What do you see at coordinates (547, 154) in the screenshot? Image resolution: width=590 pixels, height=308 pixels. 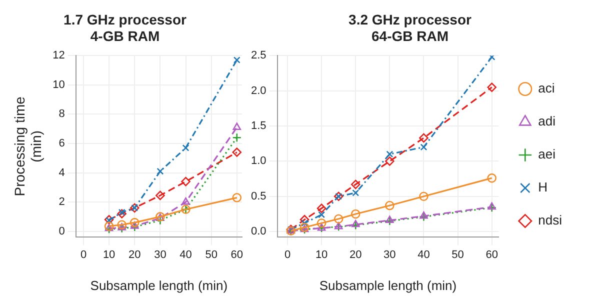 I see `legend-label: aei` at bounding box center [547, 154].